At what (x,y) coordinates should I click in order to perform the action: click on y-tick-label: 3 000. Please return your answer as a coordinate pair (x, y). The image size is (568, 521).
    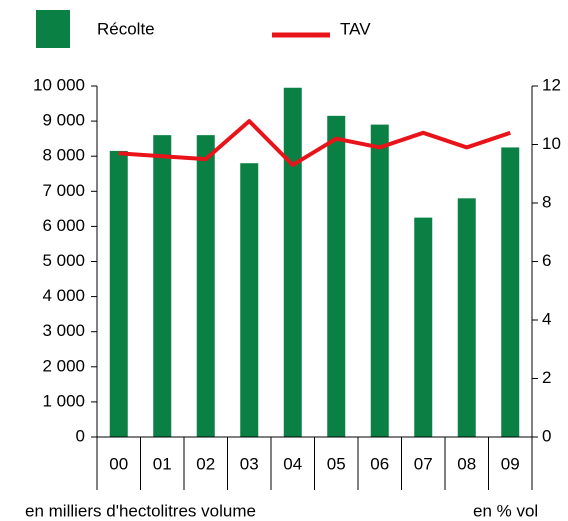
    Looking at the image, I should click on (63, 330).